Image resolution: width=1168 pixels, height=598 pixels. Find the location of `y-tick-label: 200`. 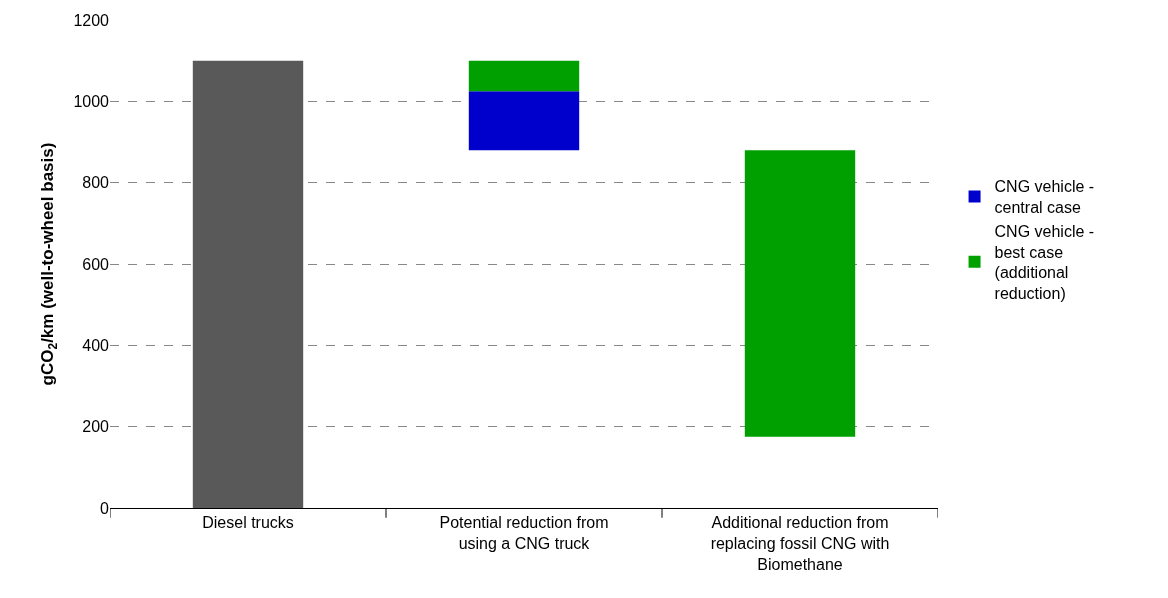

y-tick-label: 200 is located at coordinates (96, 427).